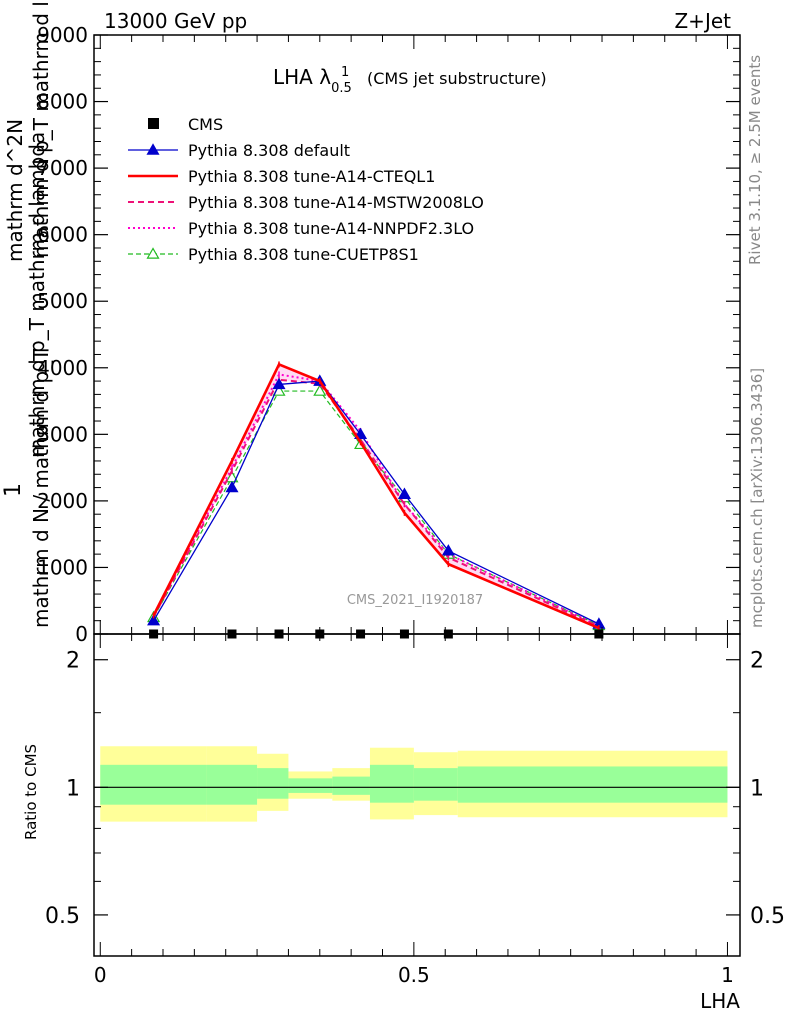 The image size is (786, 1028). I want to click on ratio-y-tick-label-right: 2, so click(757, 661).